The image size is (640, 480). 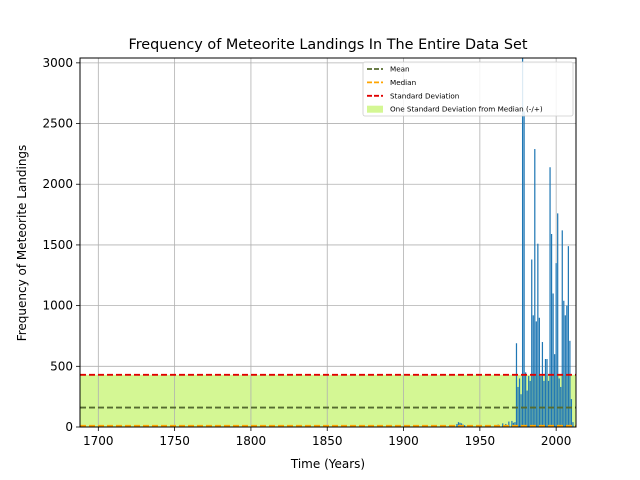 I want to click on x-axis-label: Time (Years), so click(x=327, y=464).